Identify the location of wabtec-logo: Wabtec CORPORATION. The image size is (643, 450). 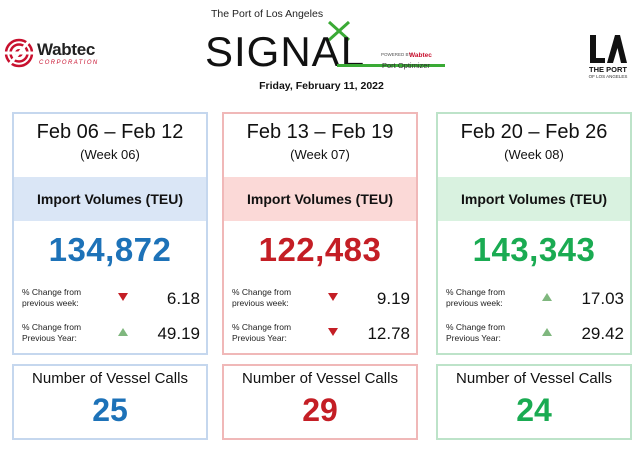
(64, 55).